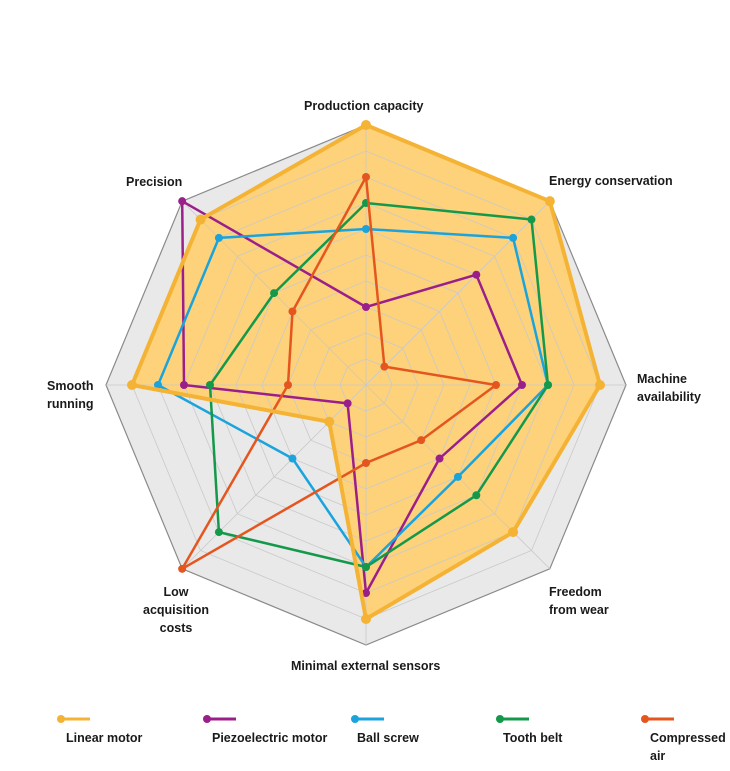 The height and width of the screenshot is (771, 730). Describe the element at coordinates (355, 719) in the screenshot. I see `legend-marker-ball-screw` at that location.